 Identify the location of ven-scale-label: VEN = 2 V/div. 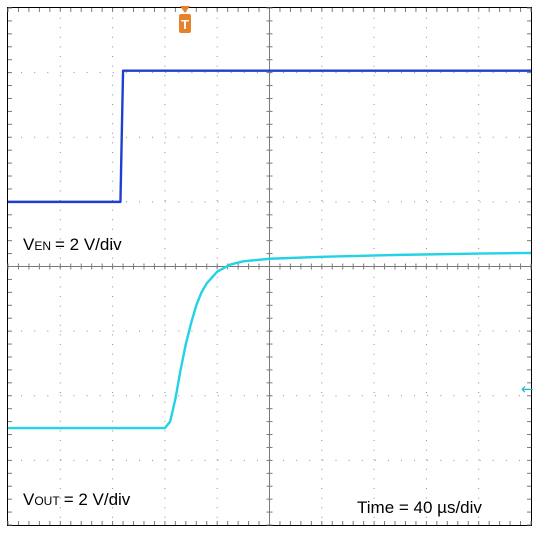
(72, 244).